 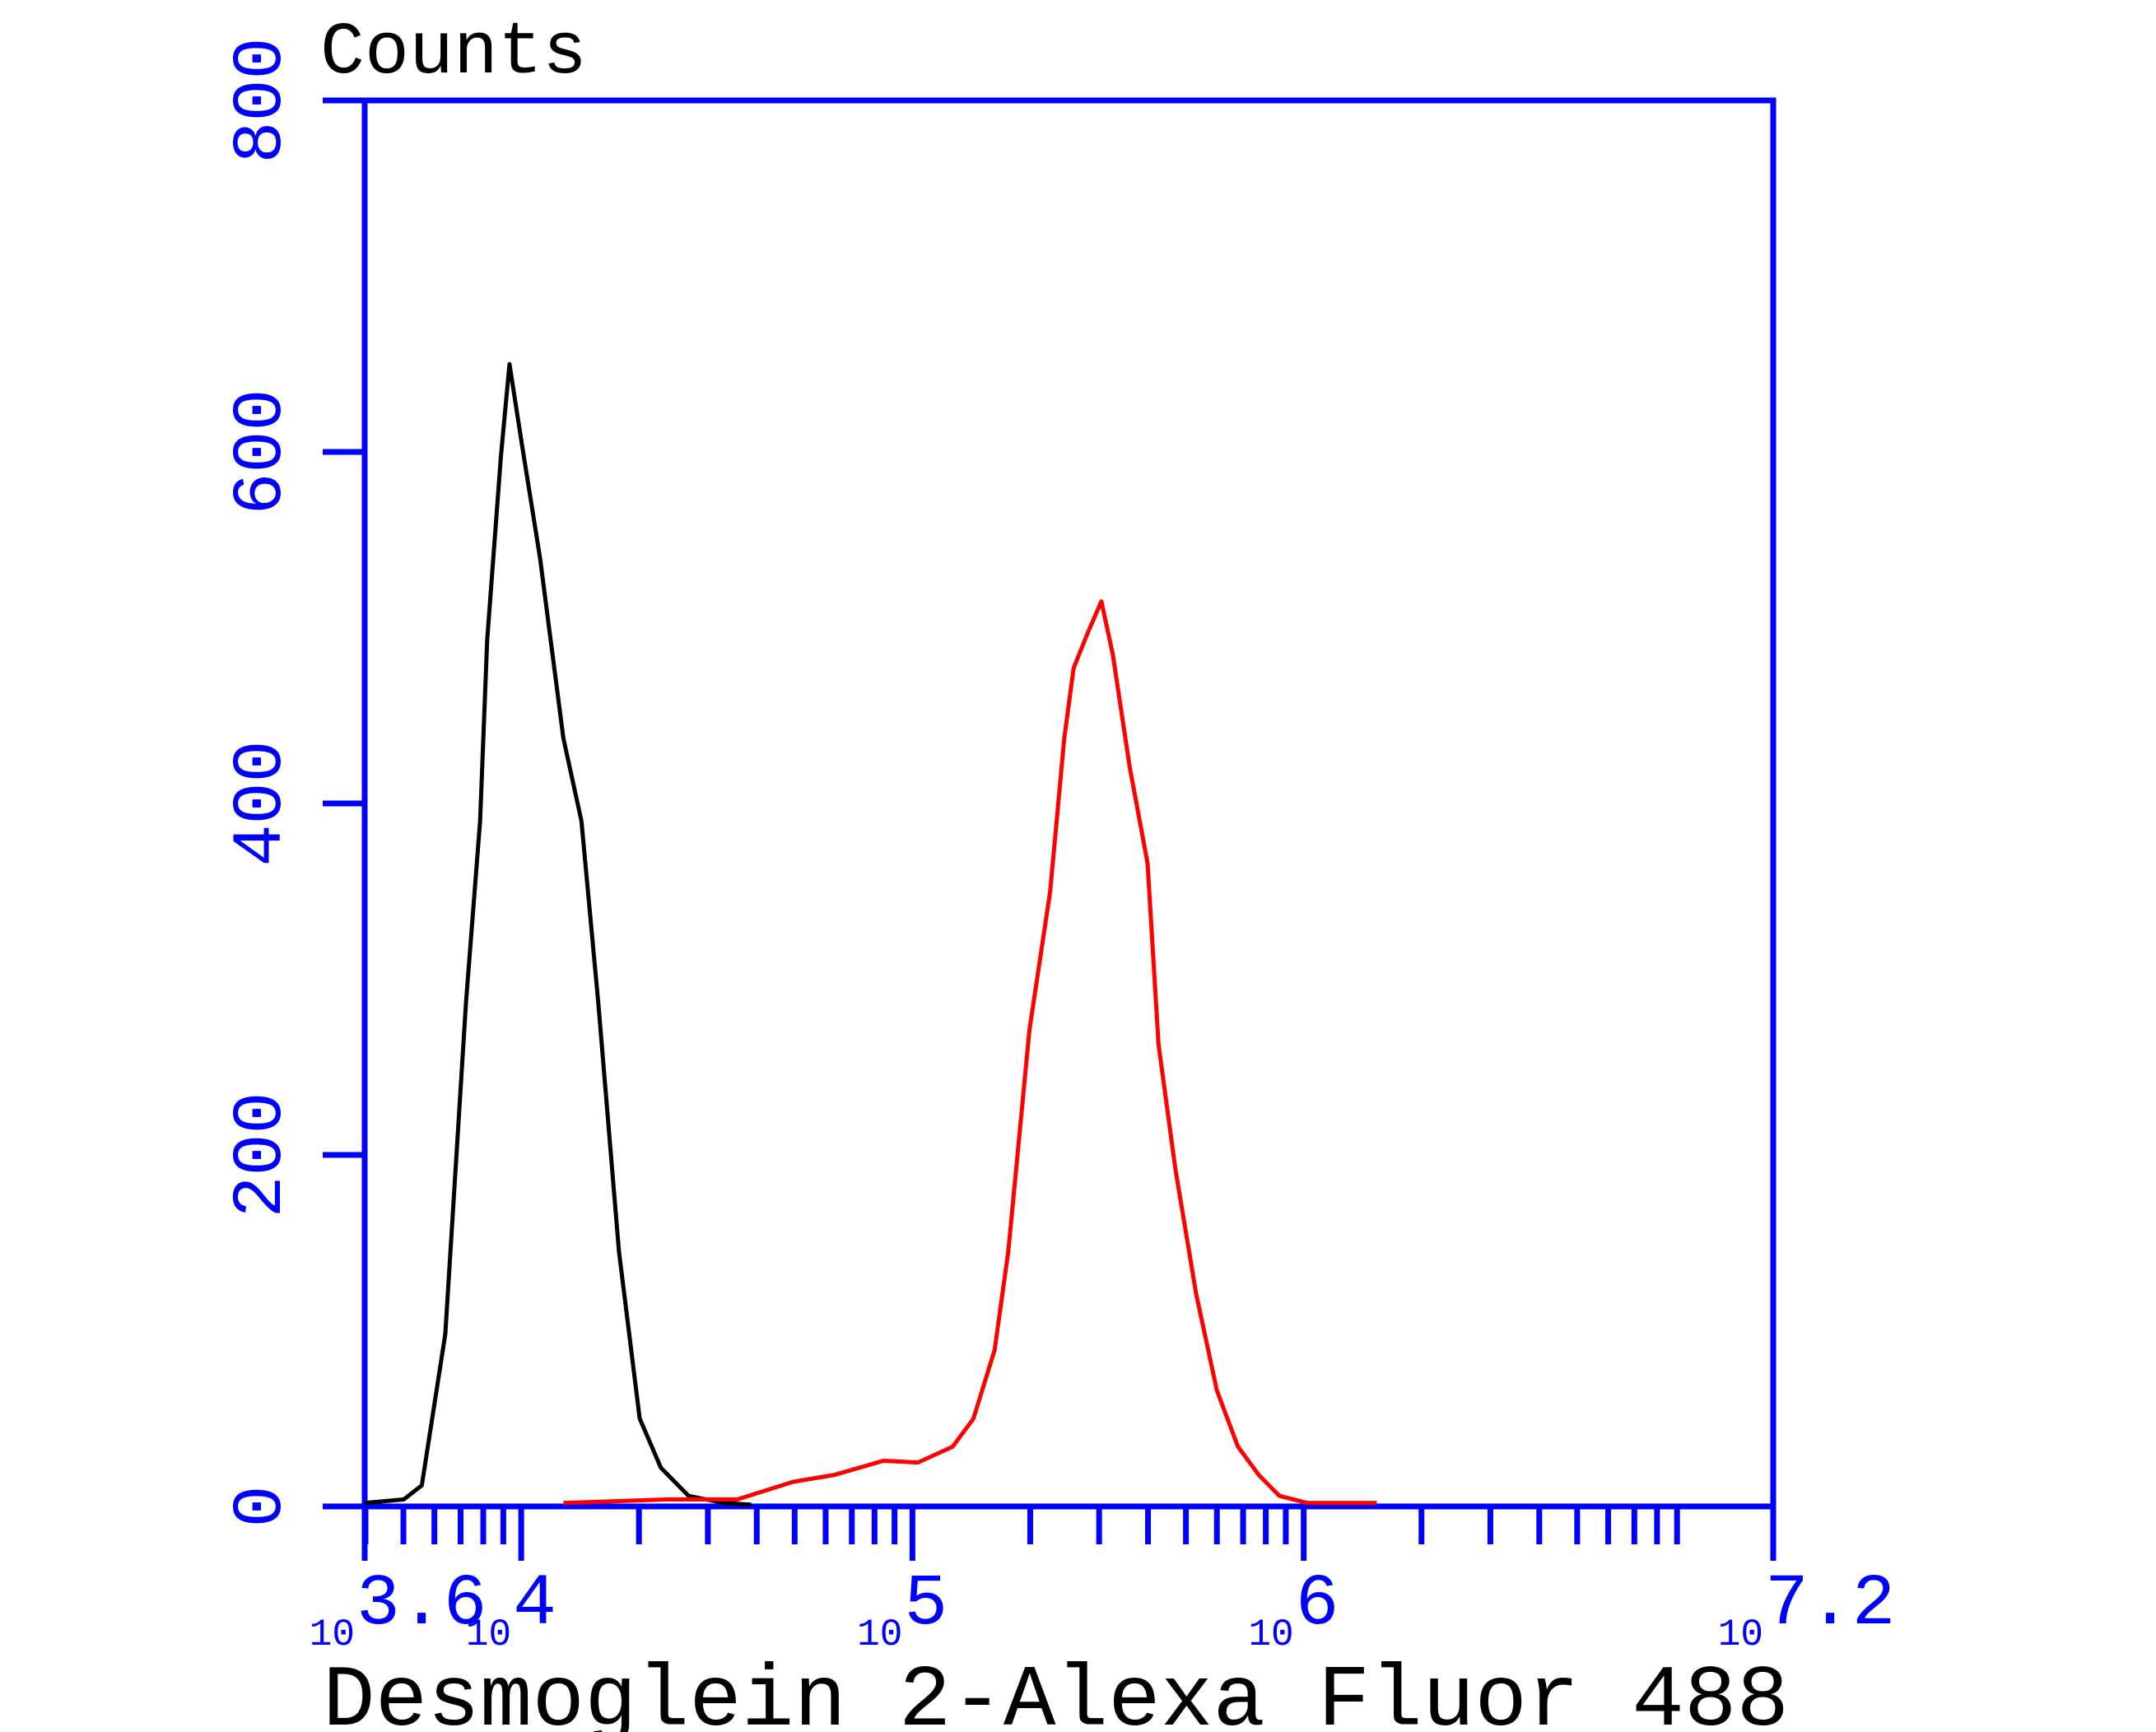 What do you see at coordinates (558, 934) in the screenshot?
I see `histogram-line` at bounding box center [558, 934].